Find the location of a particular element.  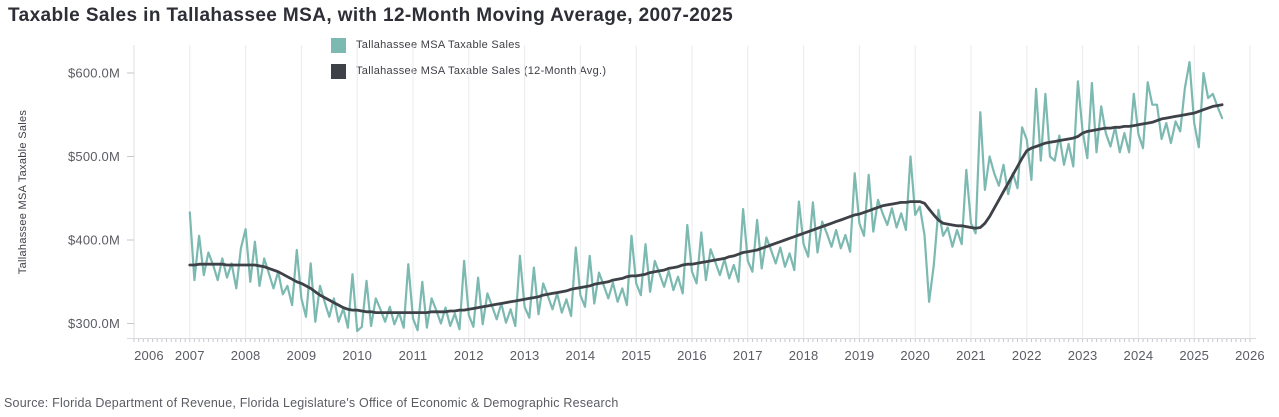

x-tick-label: 2019 is located at coordinates (860, 355).